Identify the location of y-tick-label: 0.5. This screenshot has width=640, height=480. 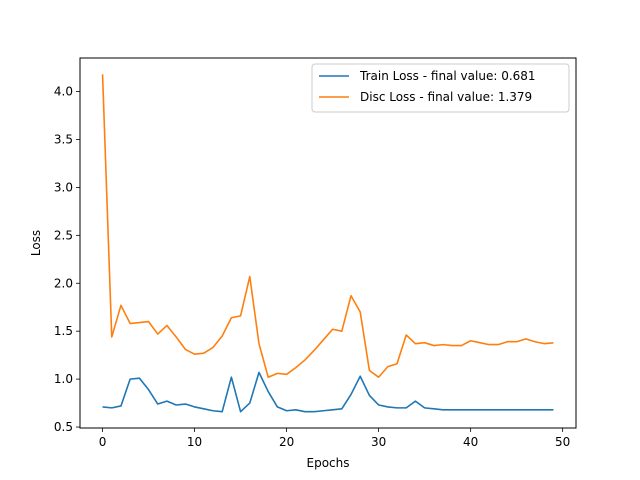
(63, 427).